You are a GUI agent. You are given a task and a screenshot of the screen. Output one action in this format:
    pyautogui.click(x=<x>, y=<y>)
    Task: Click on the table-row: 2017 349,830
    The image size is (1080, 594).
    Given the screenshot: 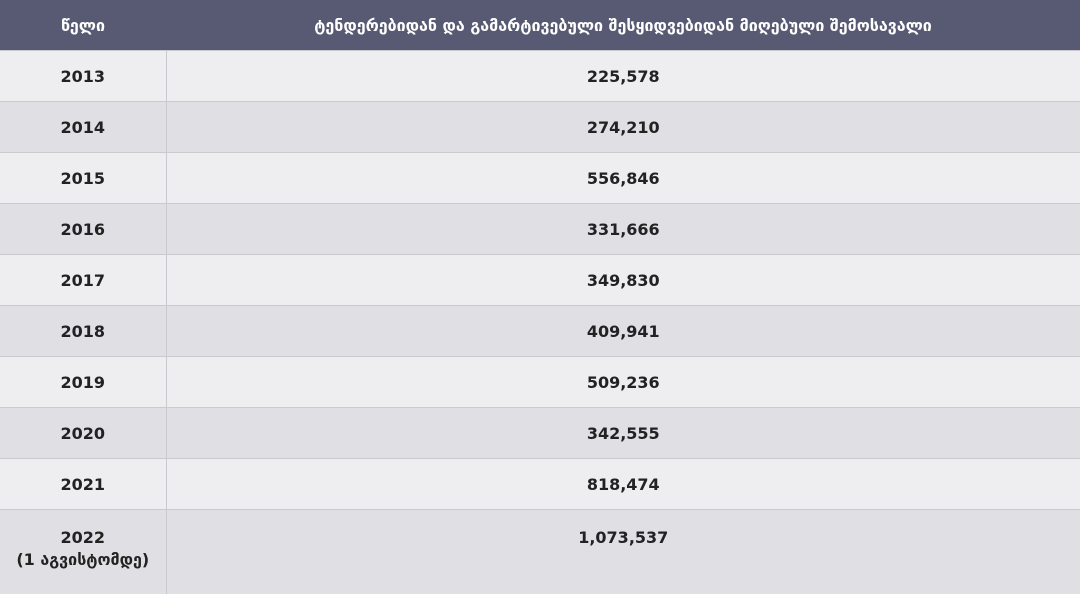 What is the action you would take?
    pyautogui.click(x=540, y=280)
    